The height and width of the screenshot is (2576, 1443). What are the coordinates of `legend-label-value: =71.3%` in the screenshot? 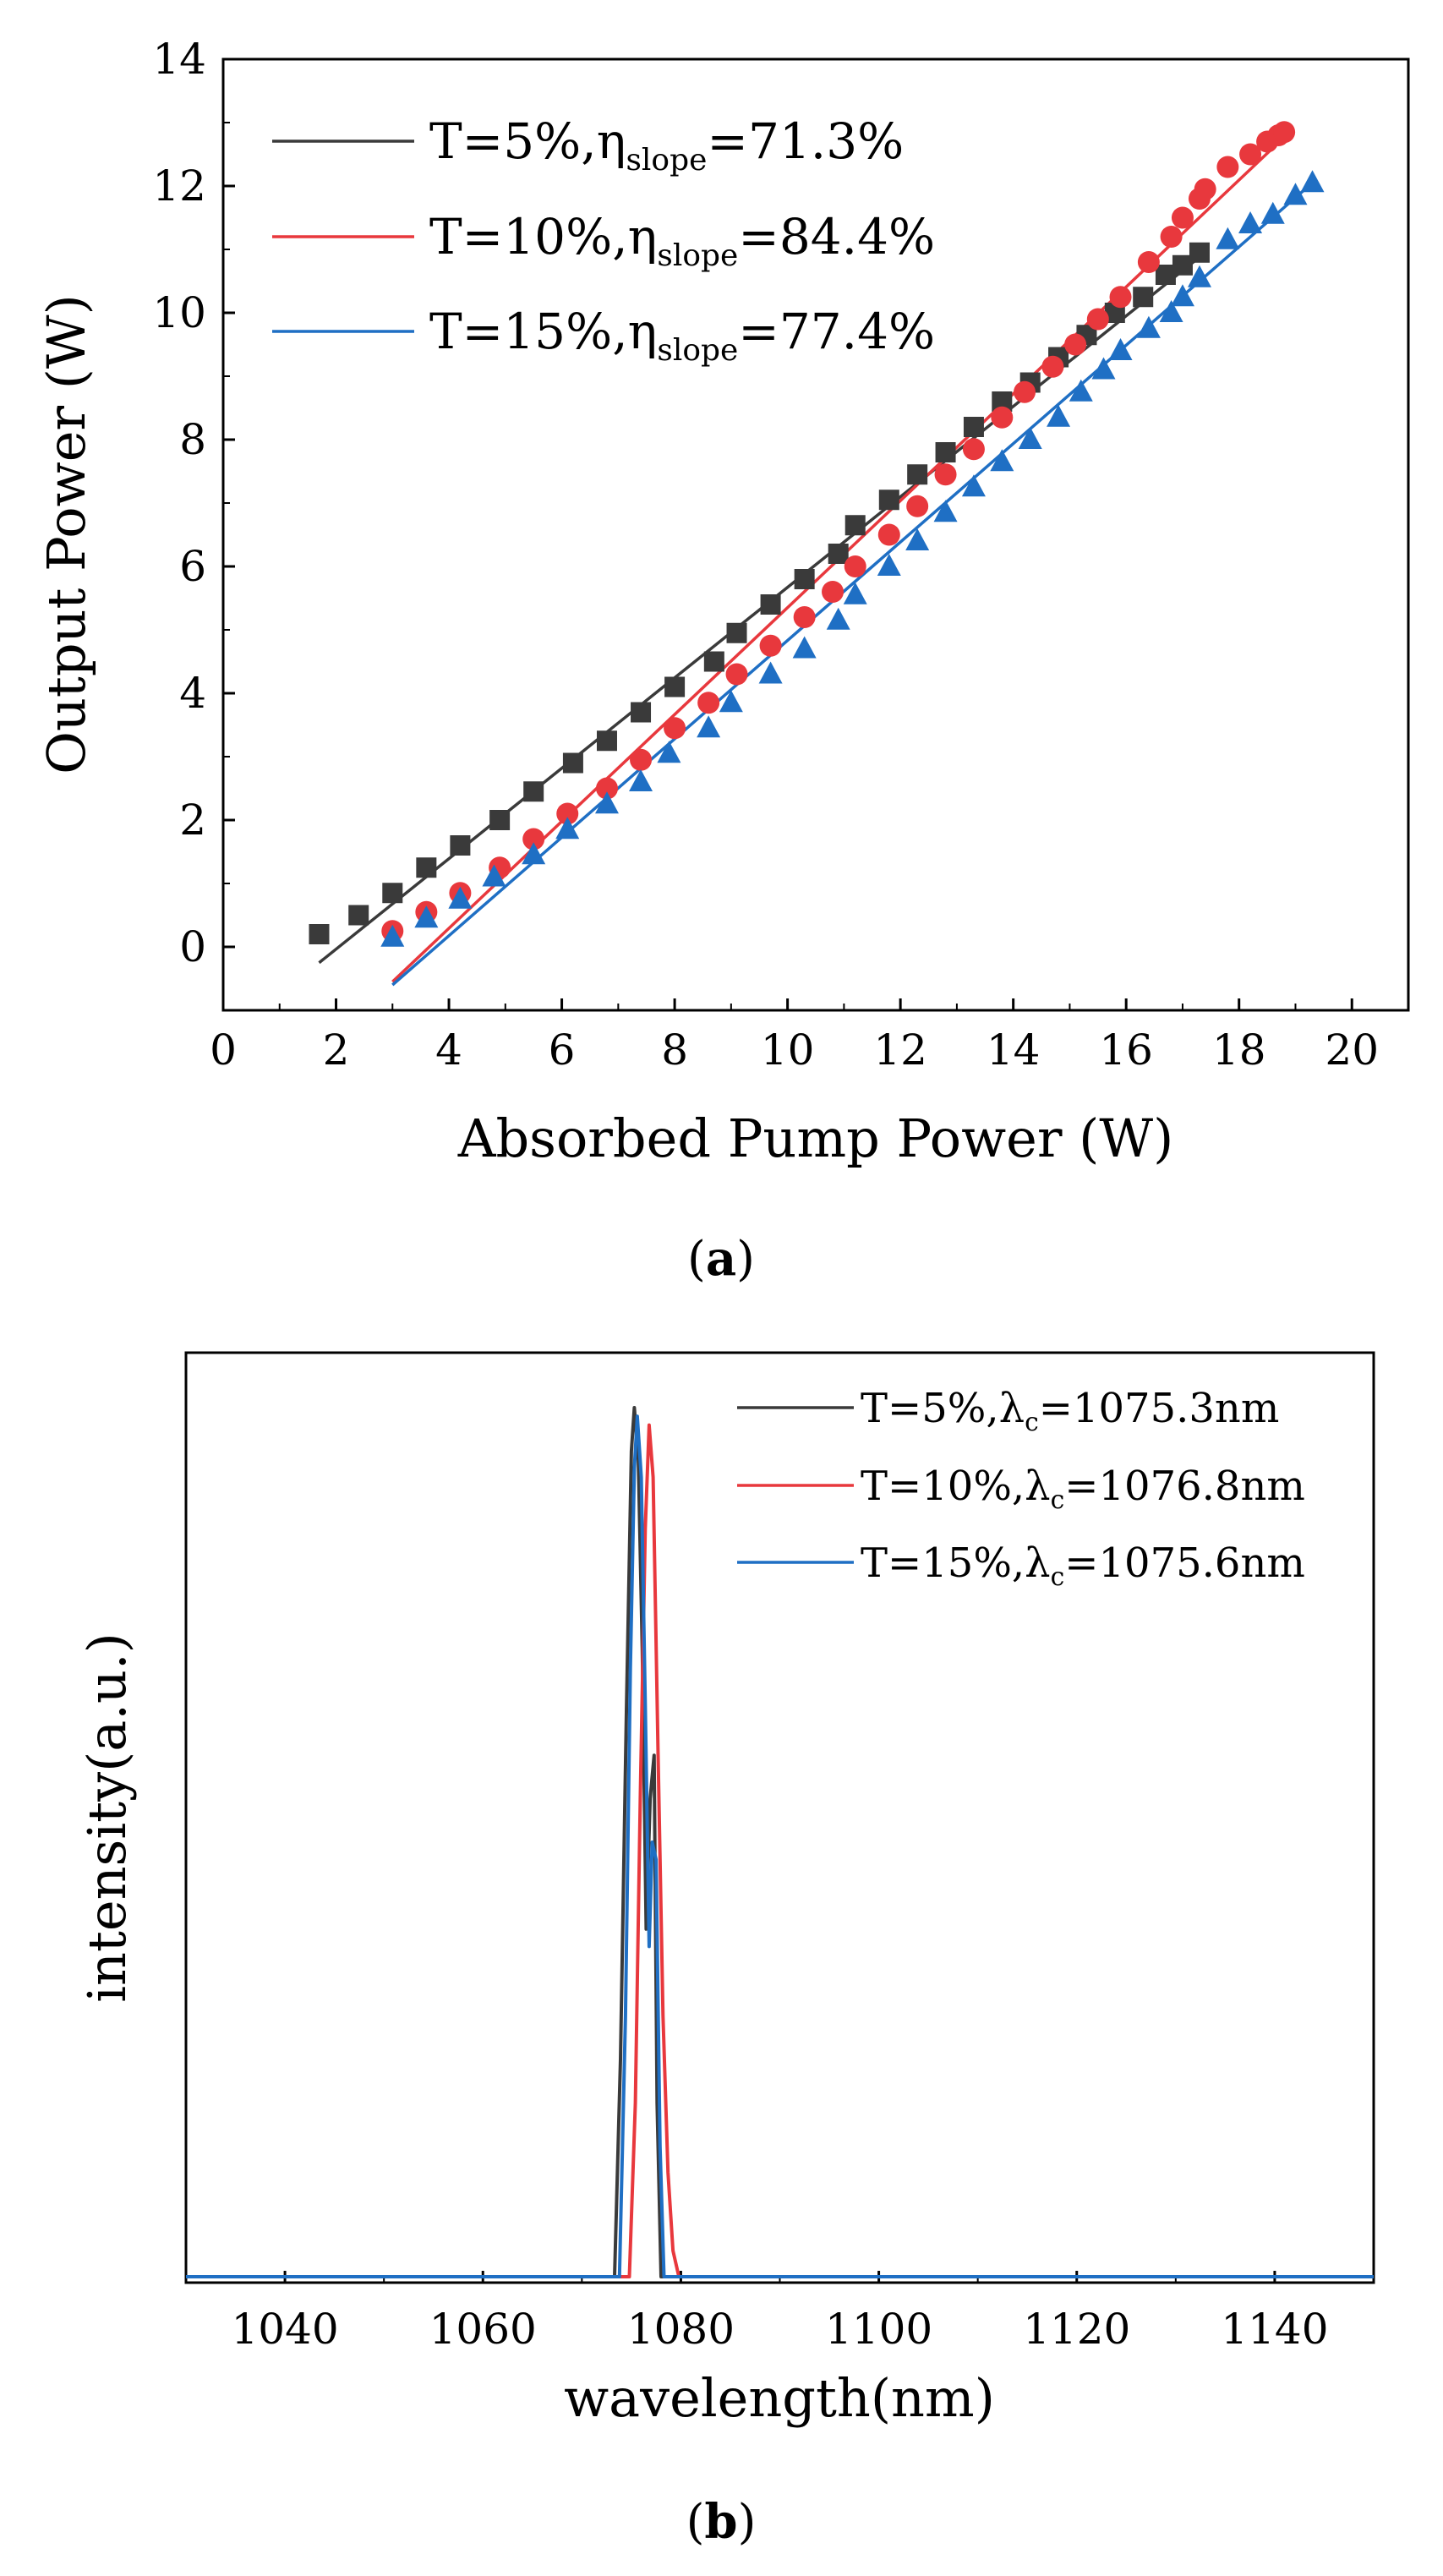 It's located at (805, 141).